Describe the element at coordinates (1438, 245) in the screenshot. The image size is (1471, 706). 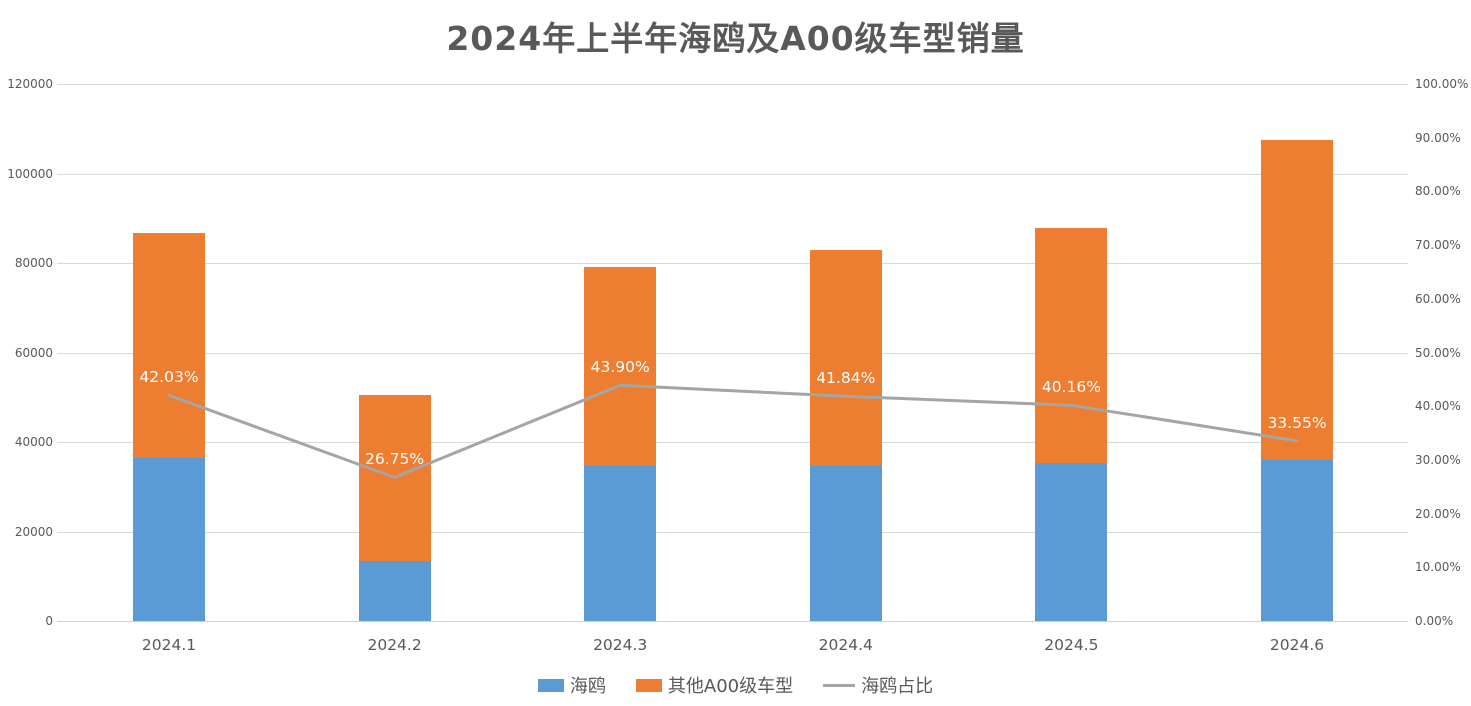
I see `right-axis-tick-label: 70.00%` at that location.